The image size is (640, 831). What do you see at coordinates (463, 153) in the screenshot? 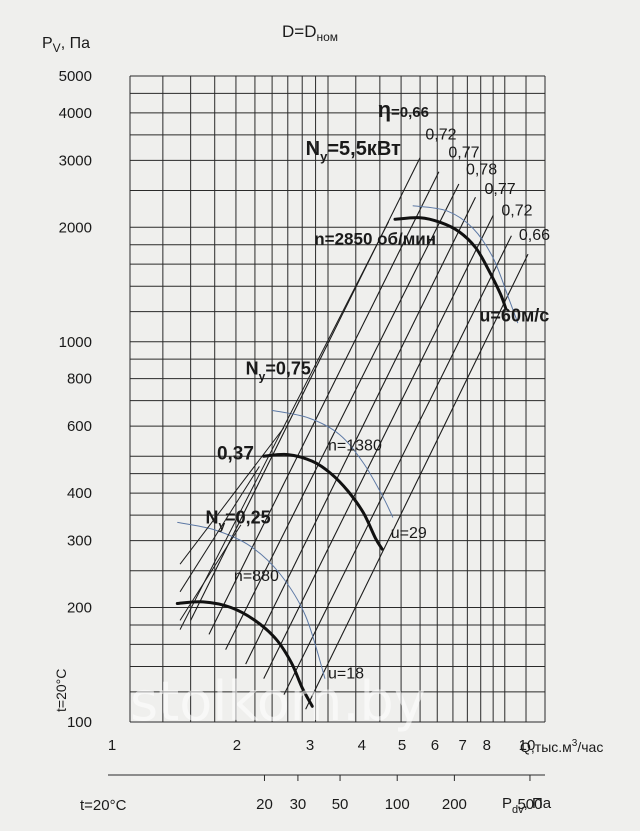
I see `annotation-eta-077a: 0,77` at bounding box center [463, 153].